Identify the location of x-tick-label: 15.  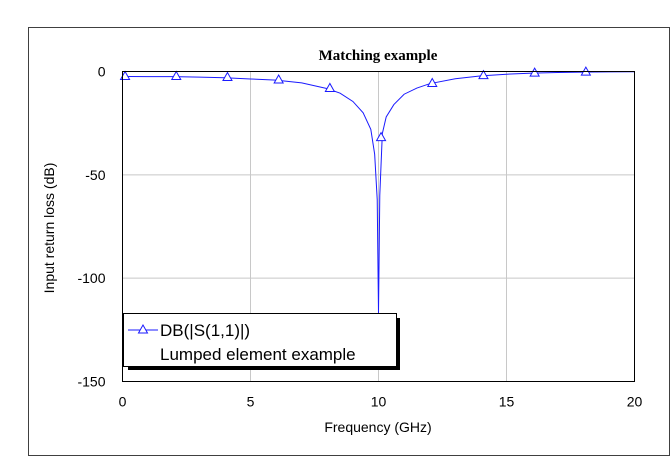
(507, 402).